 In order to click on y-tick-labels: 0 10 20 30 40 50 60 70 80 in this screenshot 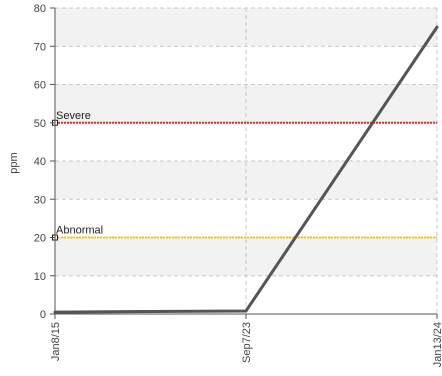, I will do `click(40, 162)`.